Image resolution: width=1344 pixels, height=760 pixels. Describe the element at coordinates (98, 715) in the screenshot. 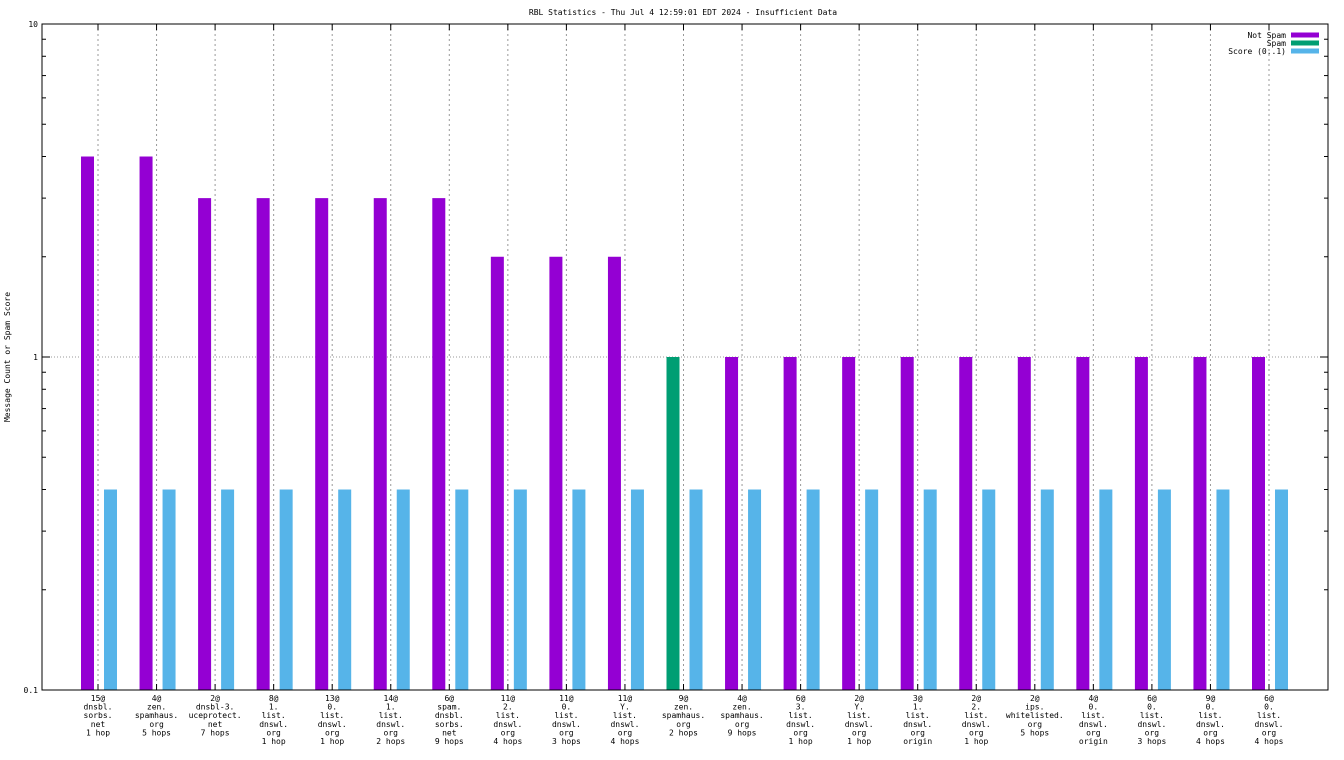

I see `x-tick-label: sorbs.` at that location.